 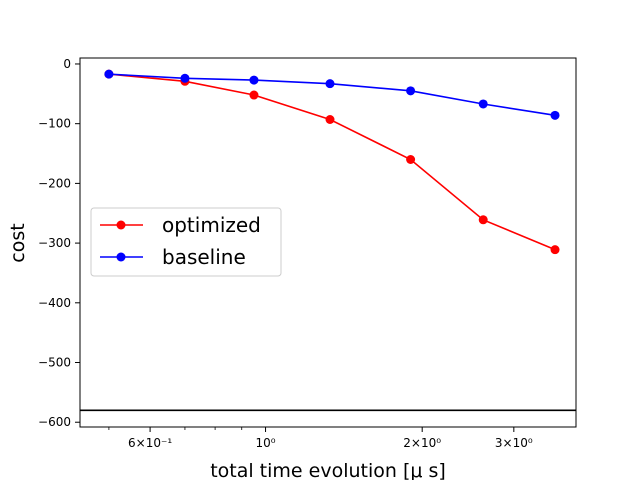 What do you see at coordinates (121, 225) in the screenshot?
I see `legend-marker-optimized` at bounding box center [121, 225].